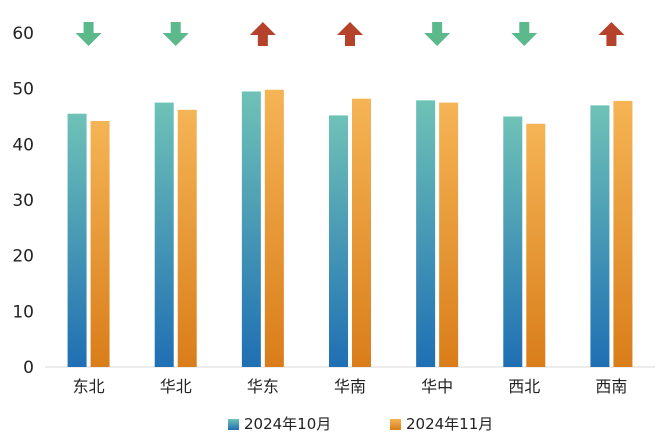 The width and height of the screenshot is (662, 448). I want to click on x-category-label: 西北, so click(524, 386).